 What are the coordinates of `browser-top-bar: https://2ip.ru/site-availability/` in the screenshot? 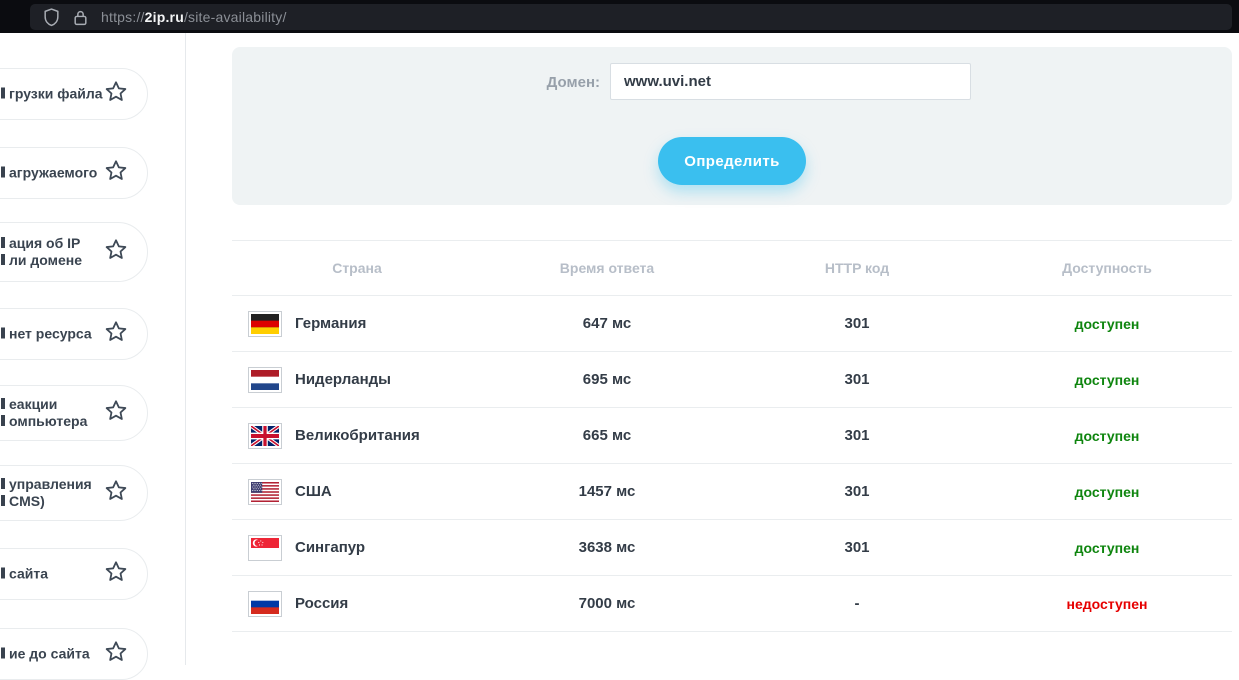 It's located at (619, 16).